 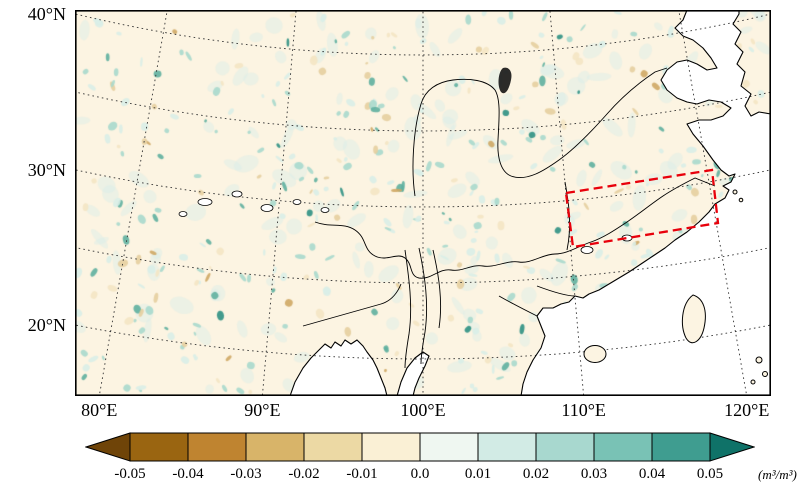 What do you see at coordinates (536, 474) in the screenshot?
I see `colorbar-tick-7: 0.02` at bounding box center [536, 474].